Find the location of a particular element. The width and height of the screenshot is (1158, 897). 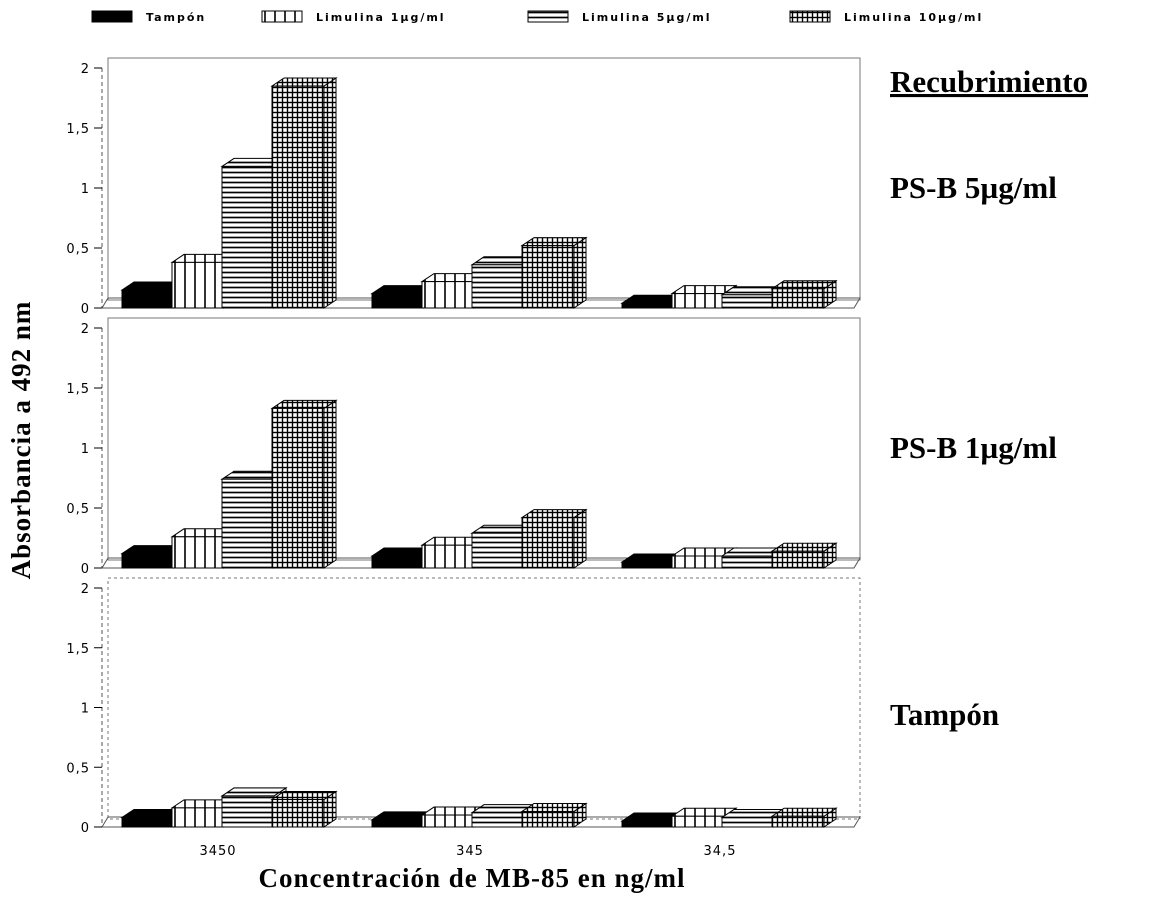

panel-title: PS-B 5µg/ml is located at coordinates (973, 187).